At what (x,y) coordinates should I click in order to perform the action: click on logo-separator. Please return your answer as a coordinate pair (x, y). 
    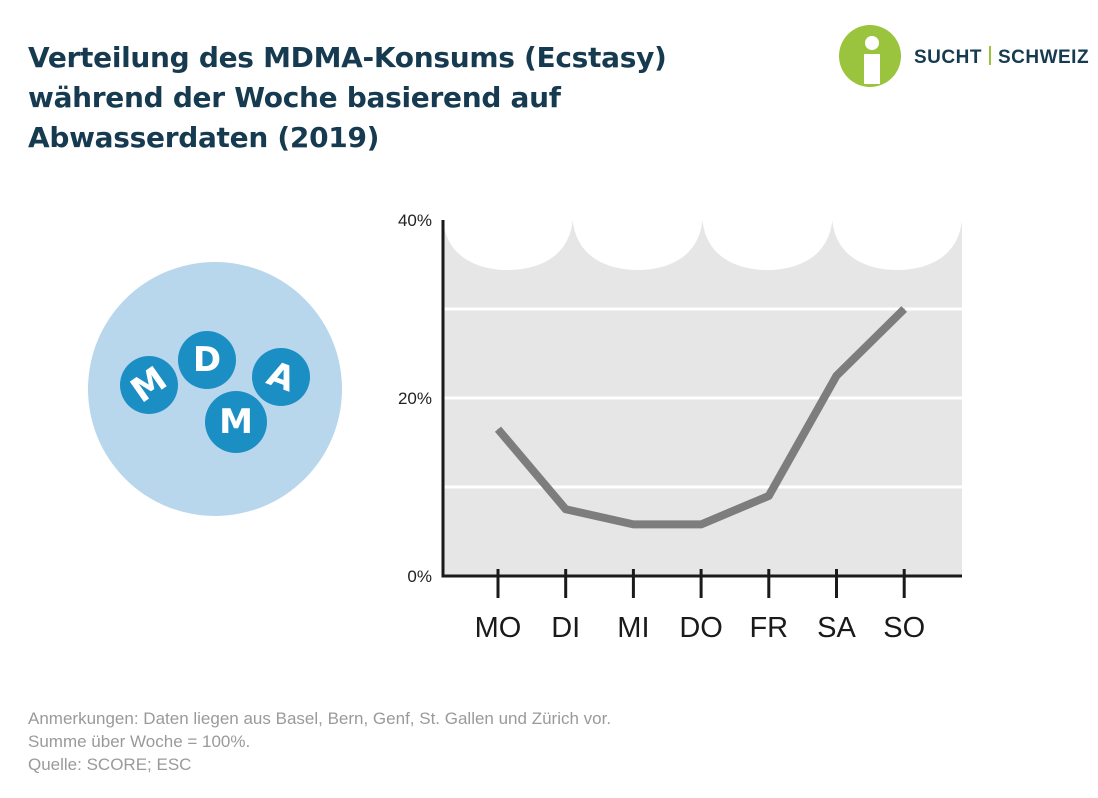
    Looking at the image, I should click on (989, 55).